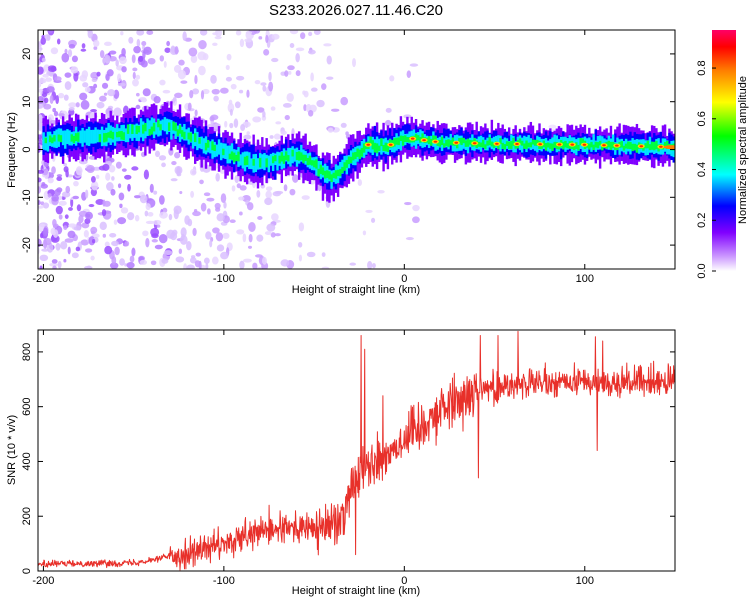 The height and width of the screenshot is (600, 750). What do you see at coordinates (27, 54) in the screenshot?
I see `y-tick-label: 20` at bounding box center [27, 54].